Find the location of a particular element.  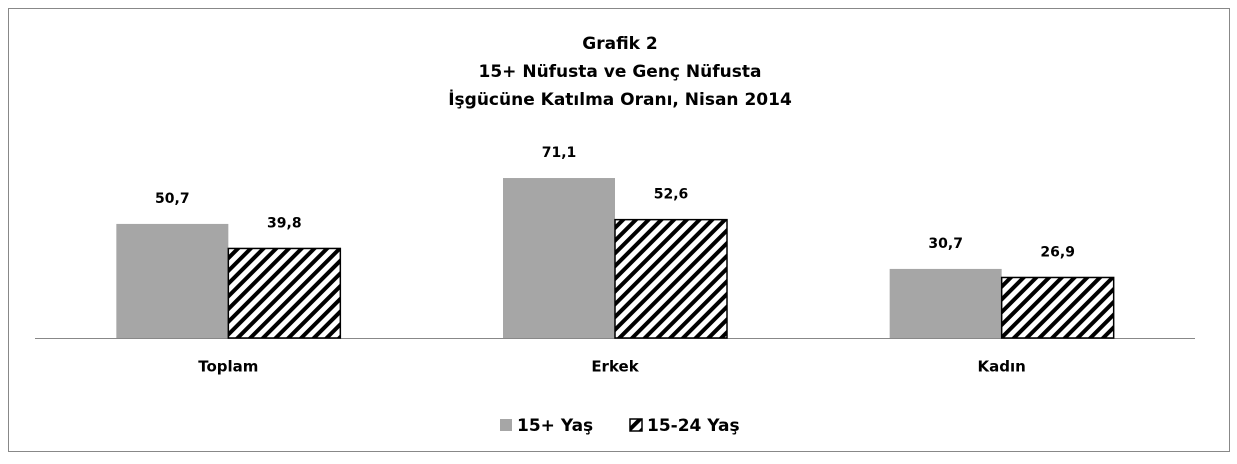

chart-title: Grafik 2 is located at coordinates (619, 44).